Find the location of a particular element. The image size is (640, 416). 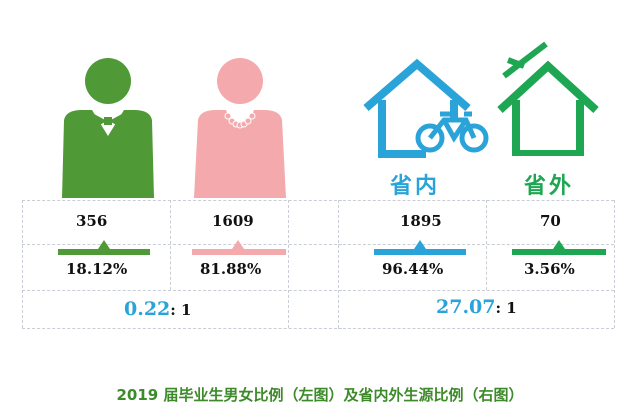

in-province-count: 1895 is located at coordinates (421, 221).